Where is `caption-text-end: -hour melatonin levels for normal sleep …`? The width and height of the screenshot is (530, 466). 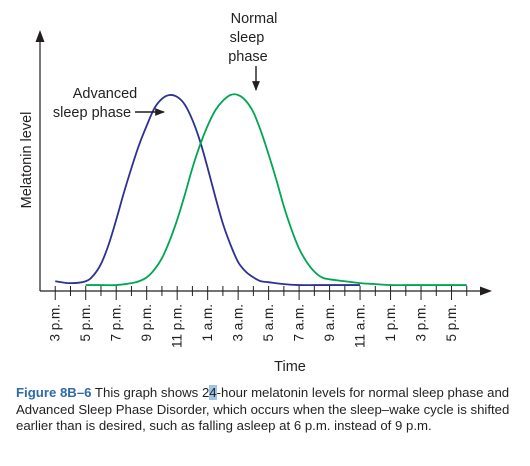 caption-text-end: -hour melatonin levels for normal sleep … is located at coordinates (263, 409).